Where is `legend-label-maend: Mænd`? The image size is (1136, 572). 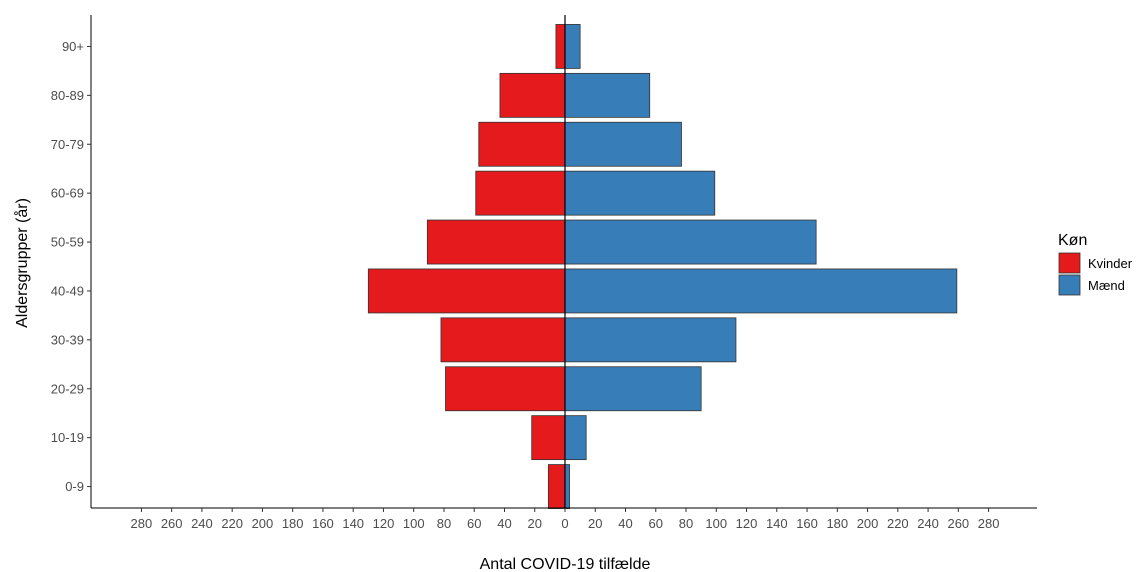 legend-label-maend: Mænd is located at coordinates (1106, 285).